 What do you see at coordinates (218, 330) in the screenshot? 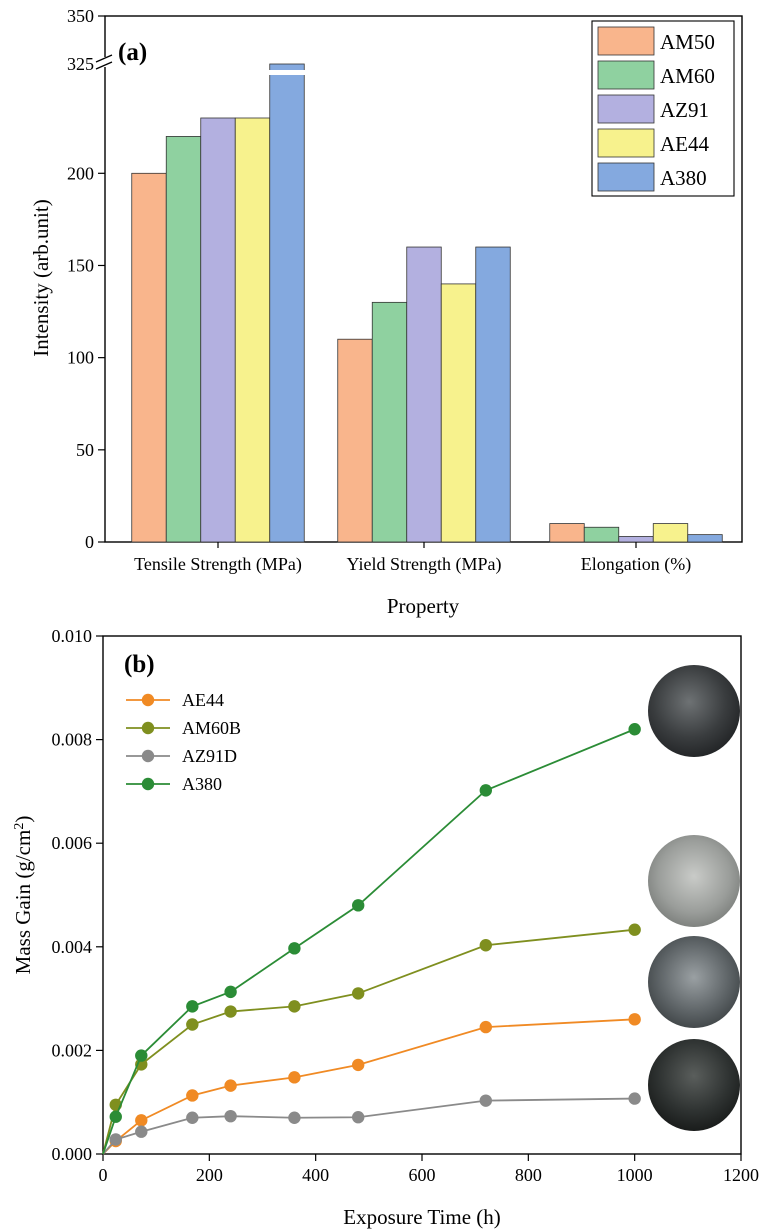
I see `bar-az91-tensile-strength-mpa` at bounding box center [218, 330].